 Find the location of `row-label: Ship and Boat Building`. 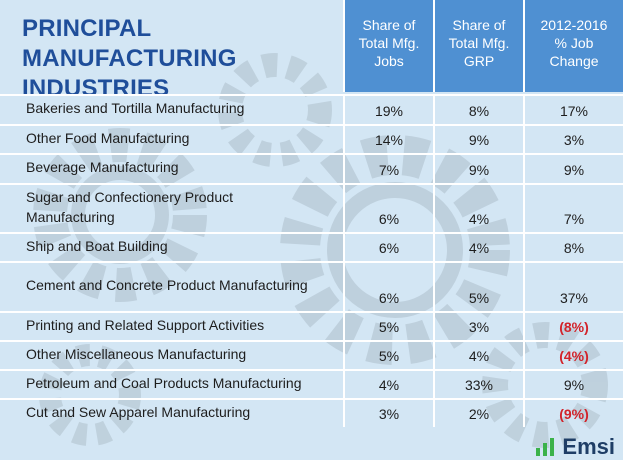

row-label: Ship and Boat Building is located at coordinates (171, 246).